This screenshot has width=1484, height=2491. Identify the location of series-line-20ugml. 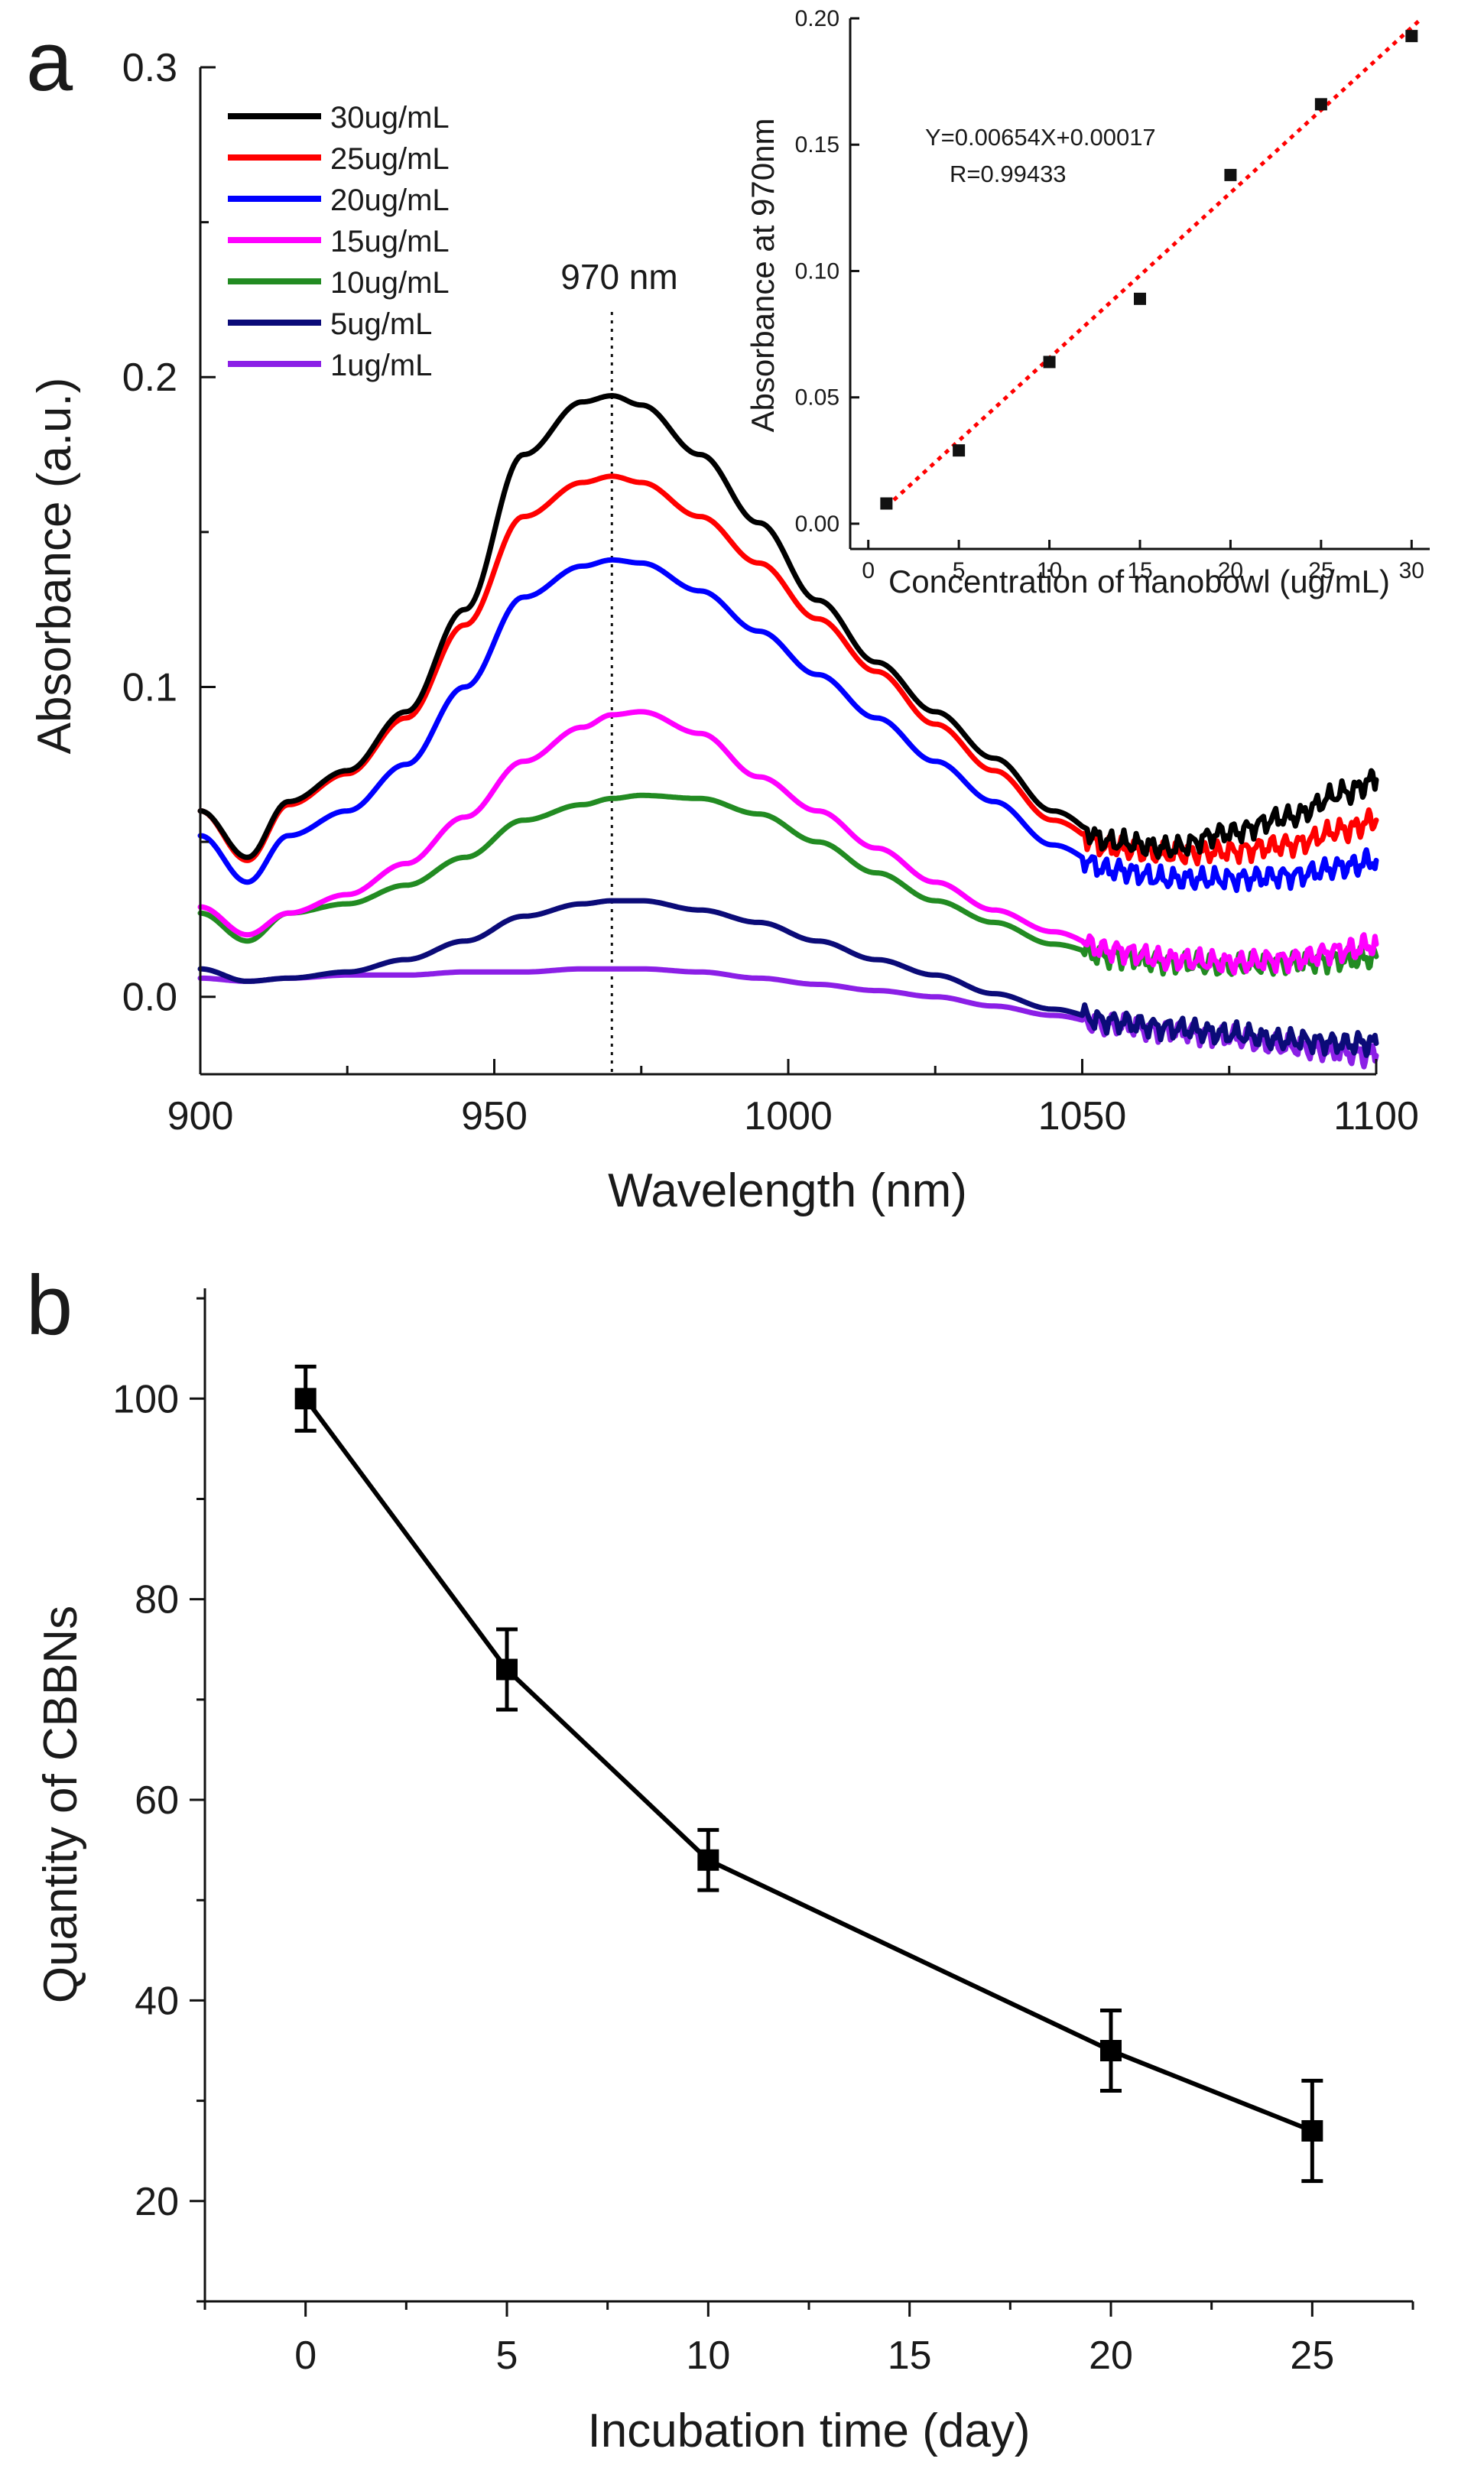
(788, 725).